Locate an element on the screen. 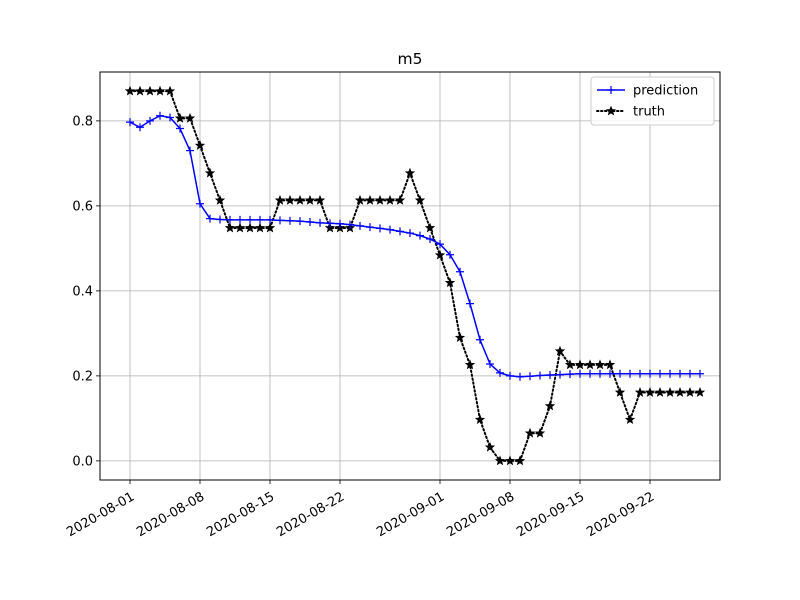 This screenshot has width=800, height=600. y-tick-label: 0.2 is located at coordinates (82, 376).